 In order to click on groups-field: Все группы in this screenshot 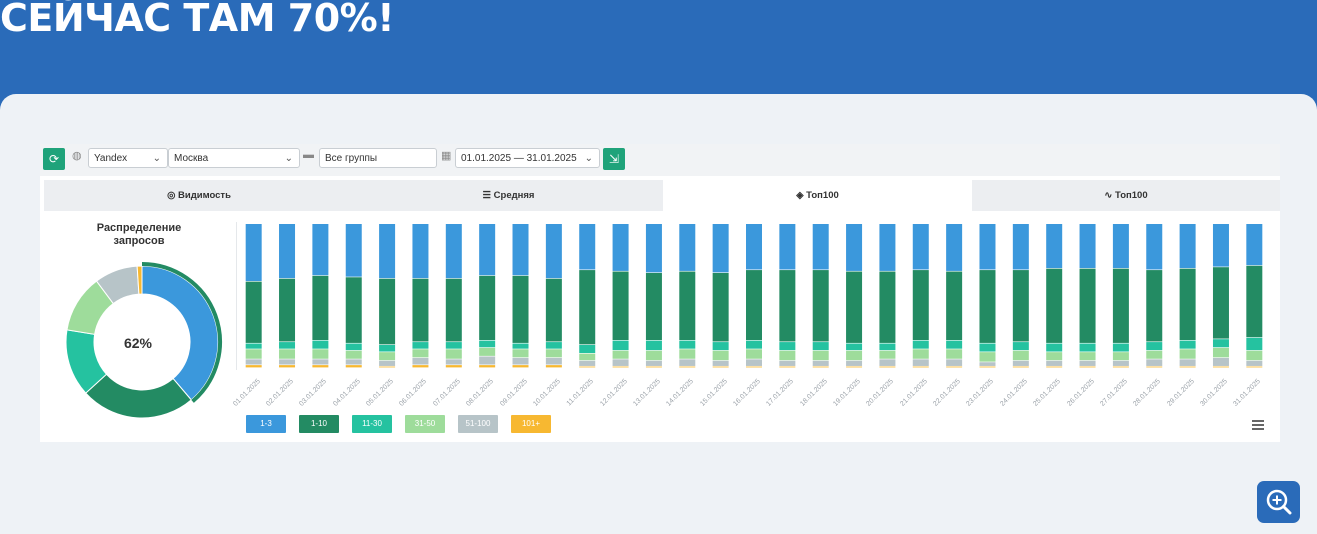, I will do `click(378, 158)`.